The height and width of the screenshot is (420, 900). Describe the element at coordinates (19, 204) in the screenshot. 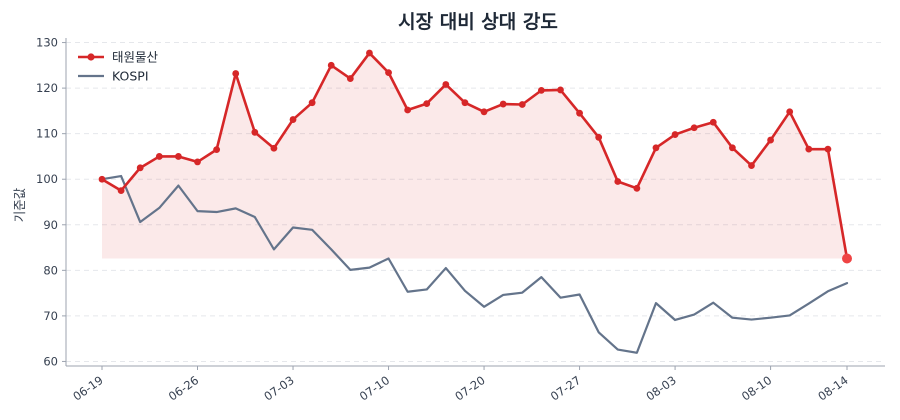

I see `y-axis-label: 기준값` at that location.